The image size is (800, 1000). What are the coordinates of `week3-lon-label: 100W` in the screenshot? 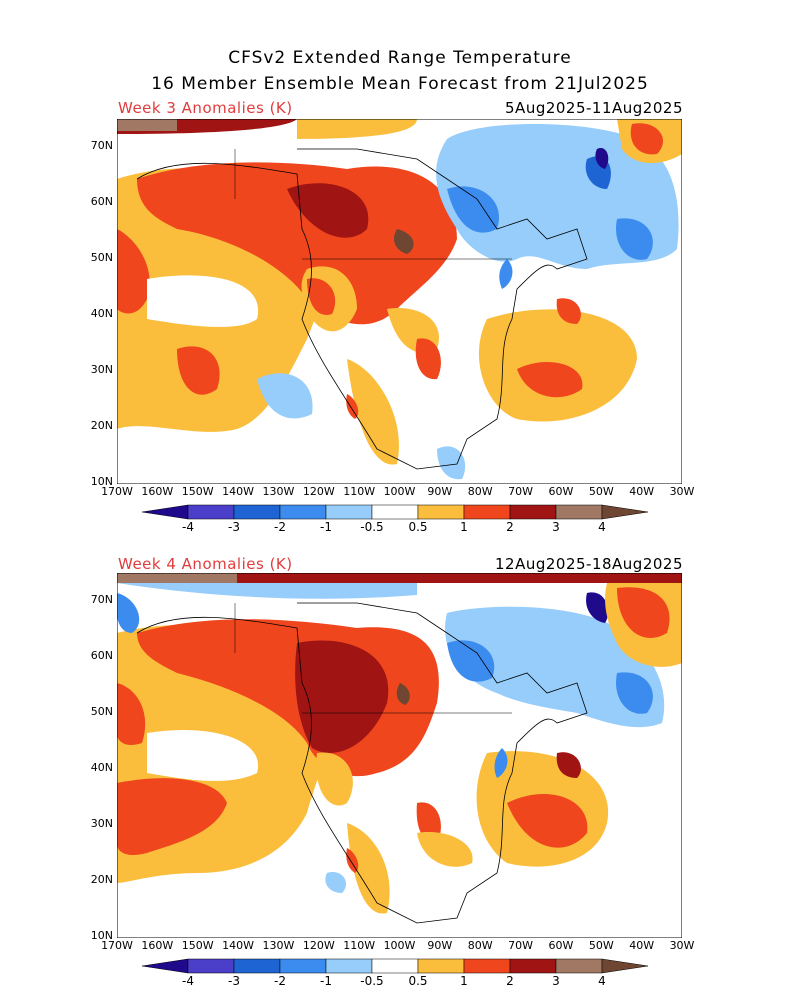 It's located at (399, 491).